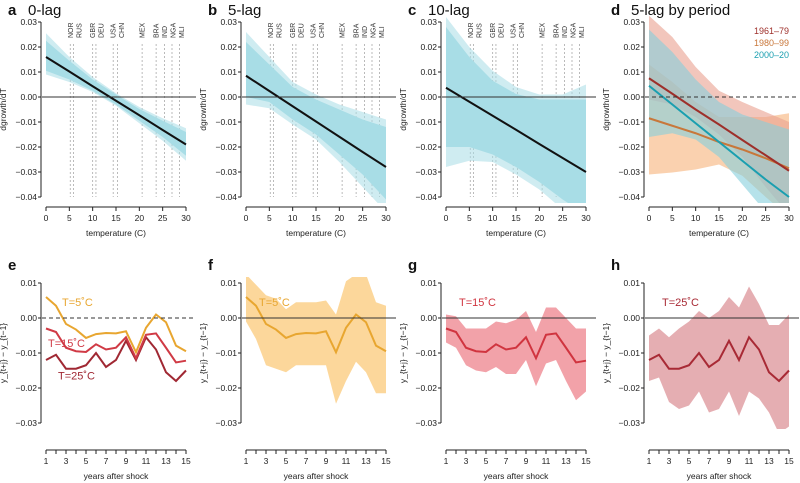 Image resolution: width=800 pixels, height=483 pixels. Describe the element at coordinates (228, 22) in the screenshot. I see `y-tick-label: 0.03` at that location.